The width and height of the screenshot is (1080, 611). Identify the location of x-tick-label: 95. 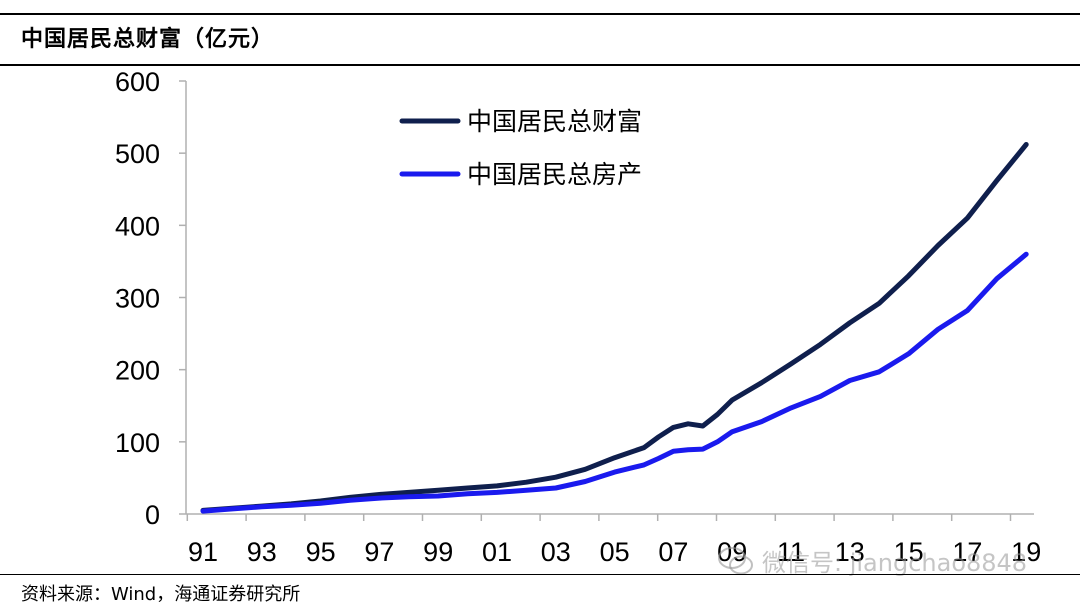
(321, 552).